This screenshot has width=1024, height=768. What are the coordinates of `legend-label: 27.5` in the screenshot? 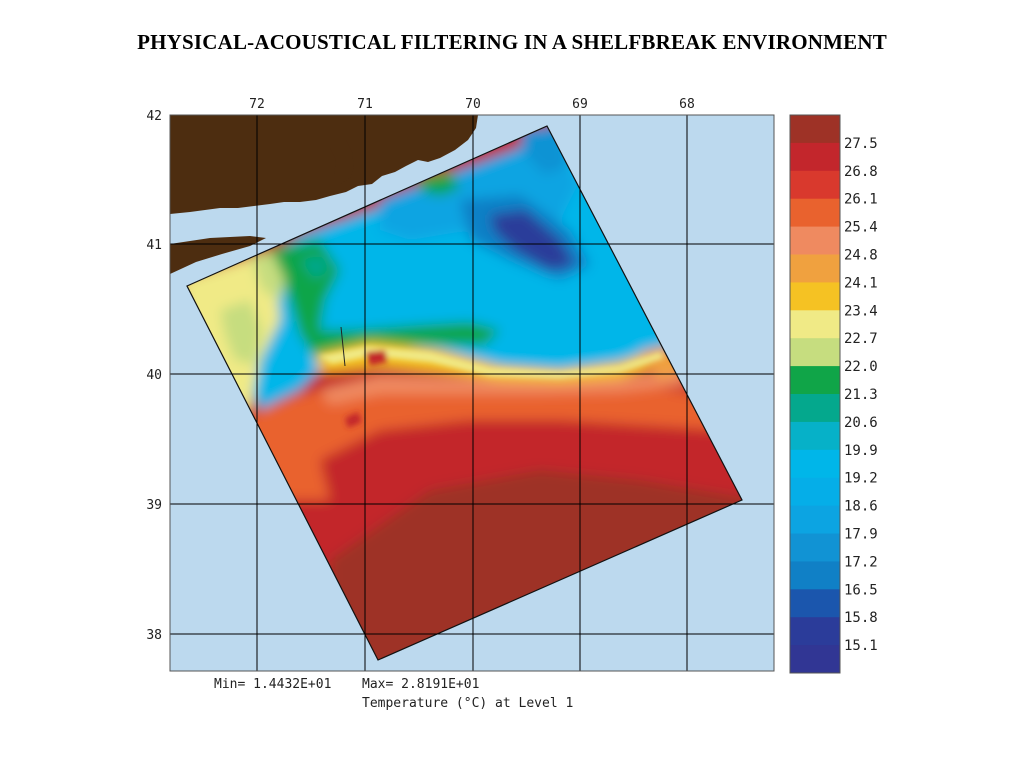 It's located at (861, 144).